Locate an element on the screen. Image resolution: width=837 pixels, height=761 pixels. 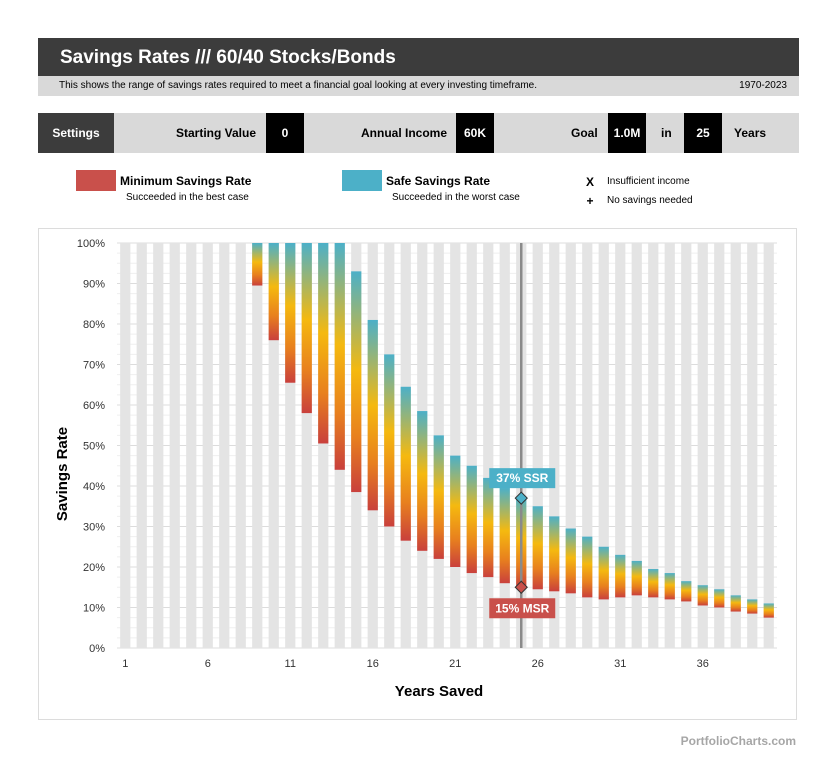
ssr-marker is located at coordinates (521, 498).